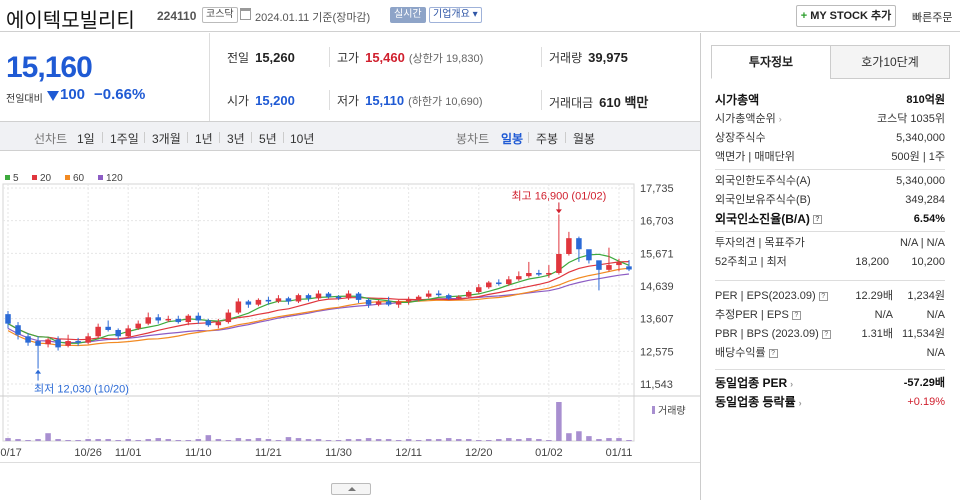 This screenshot has height=500, width=960. I want to click on ma-60-line, so click(318, 307).